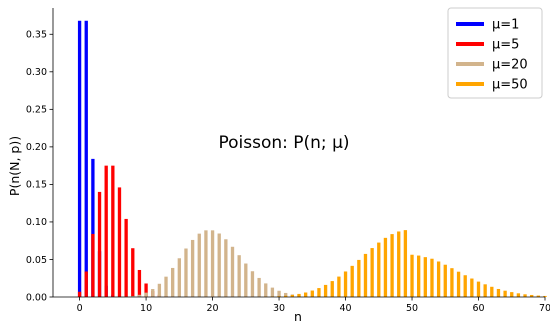  I want to click on x-tick-label: 70, so click(544, 308).